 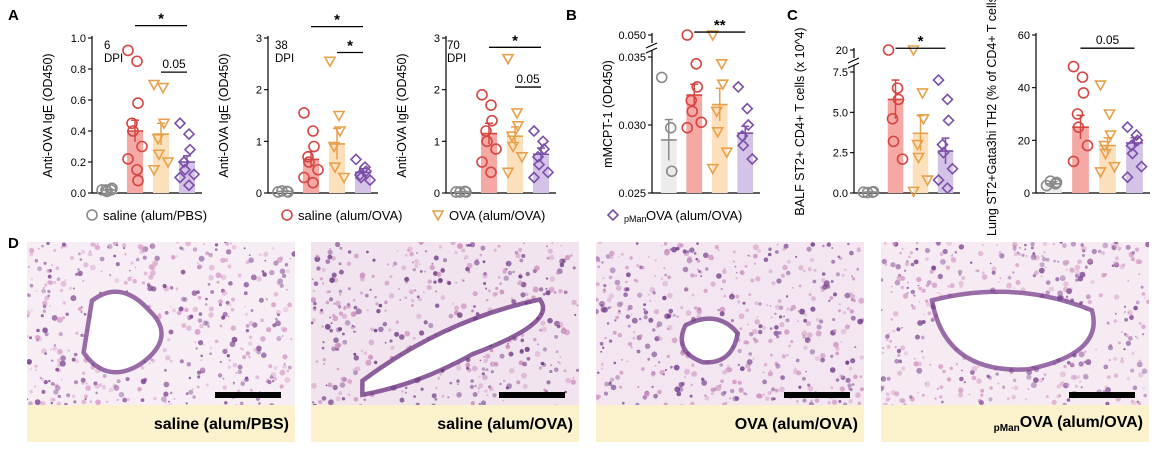 I want to click on y-tick-label: 2, so click(x=259, y=91).